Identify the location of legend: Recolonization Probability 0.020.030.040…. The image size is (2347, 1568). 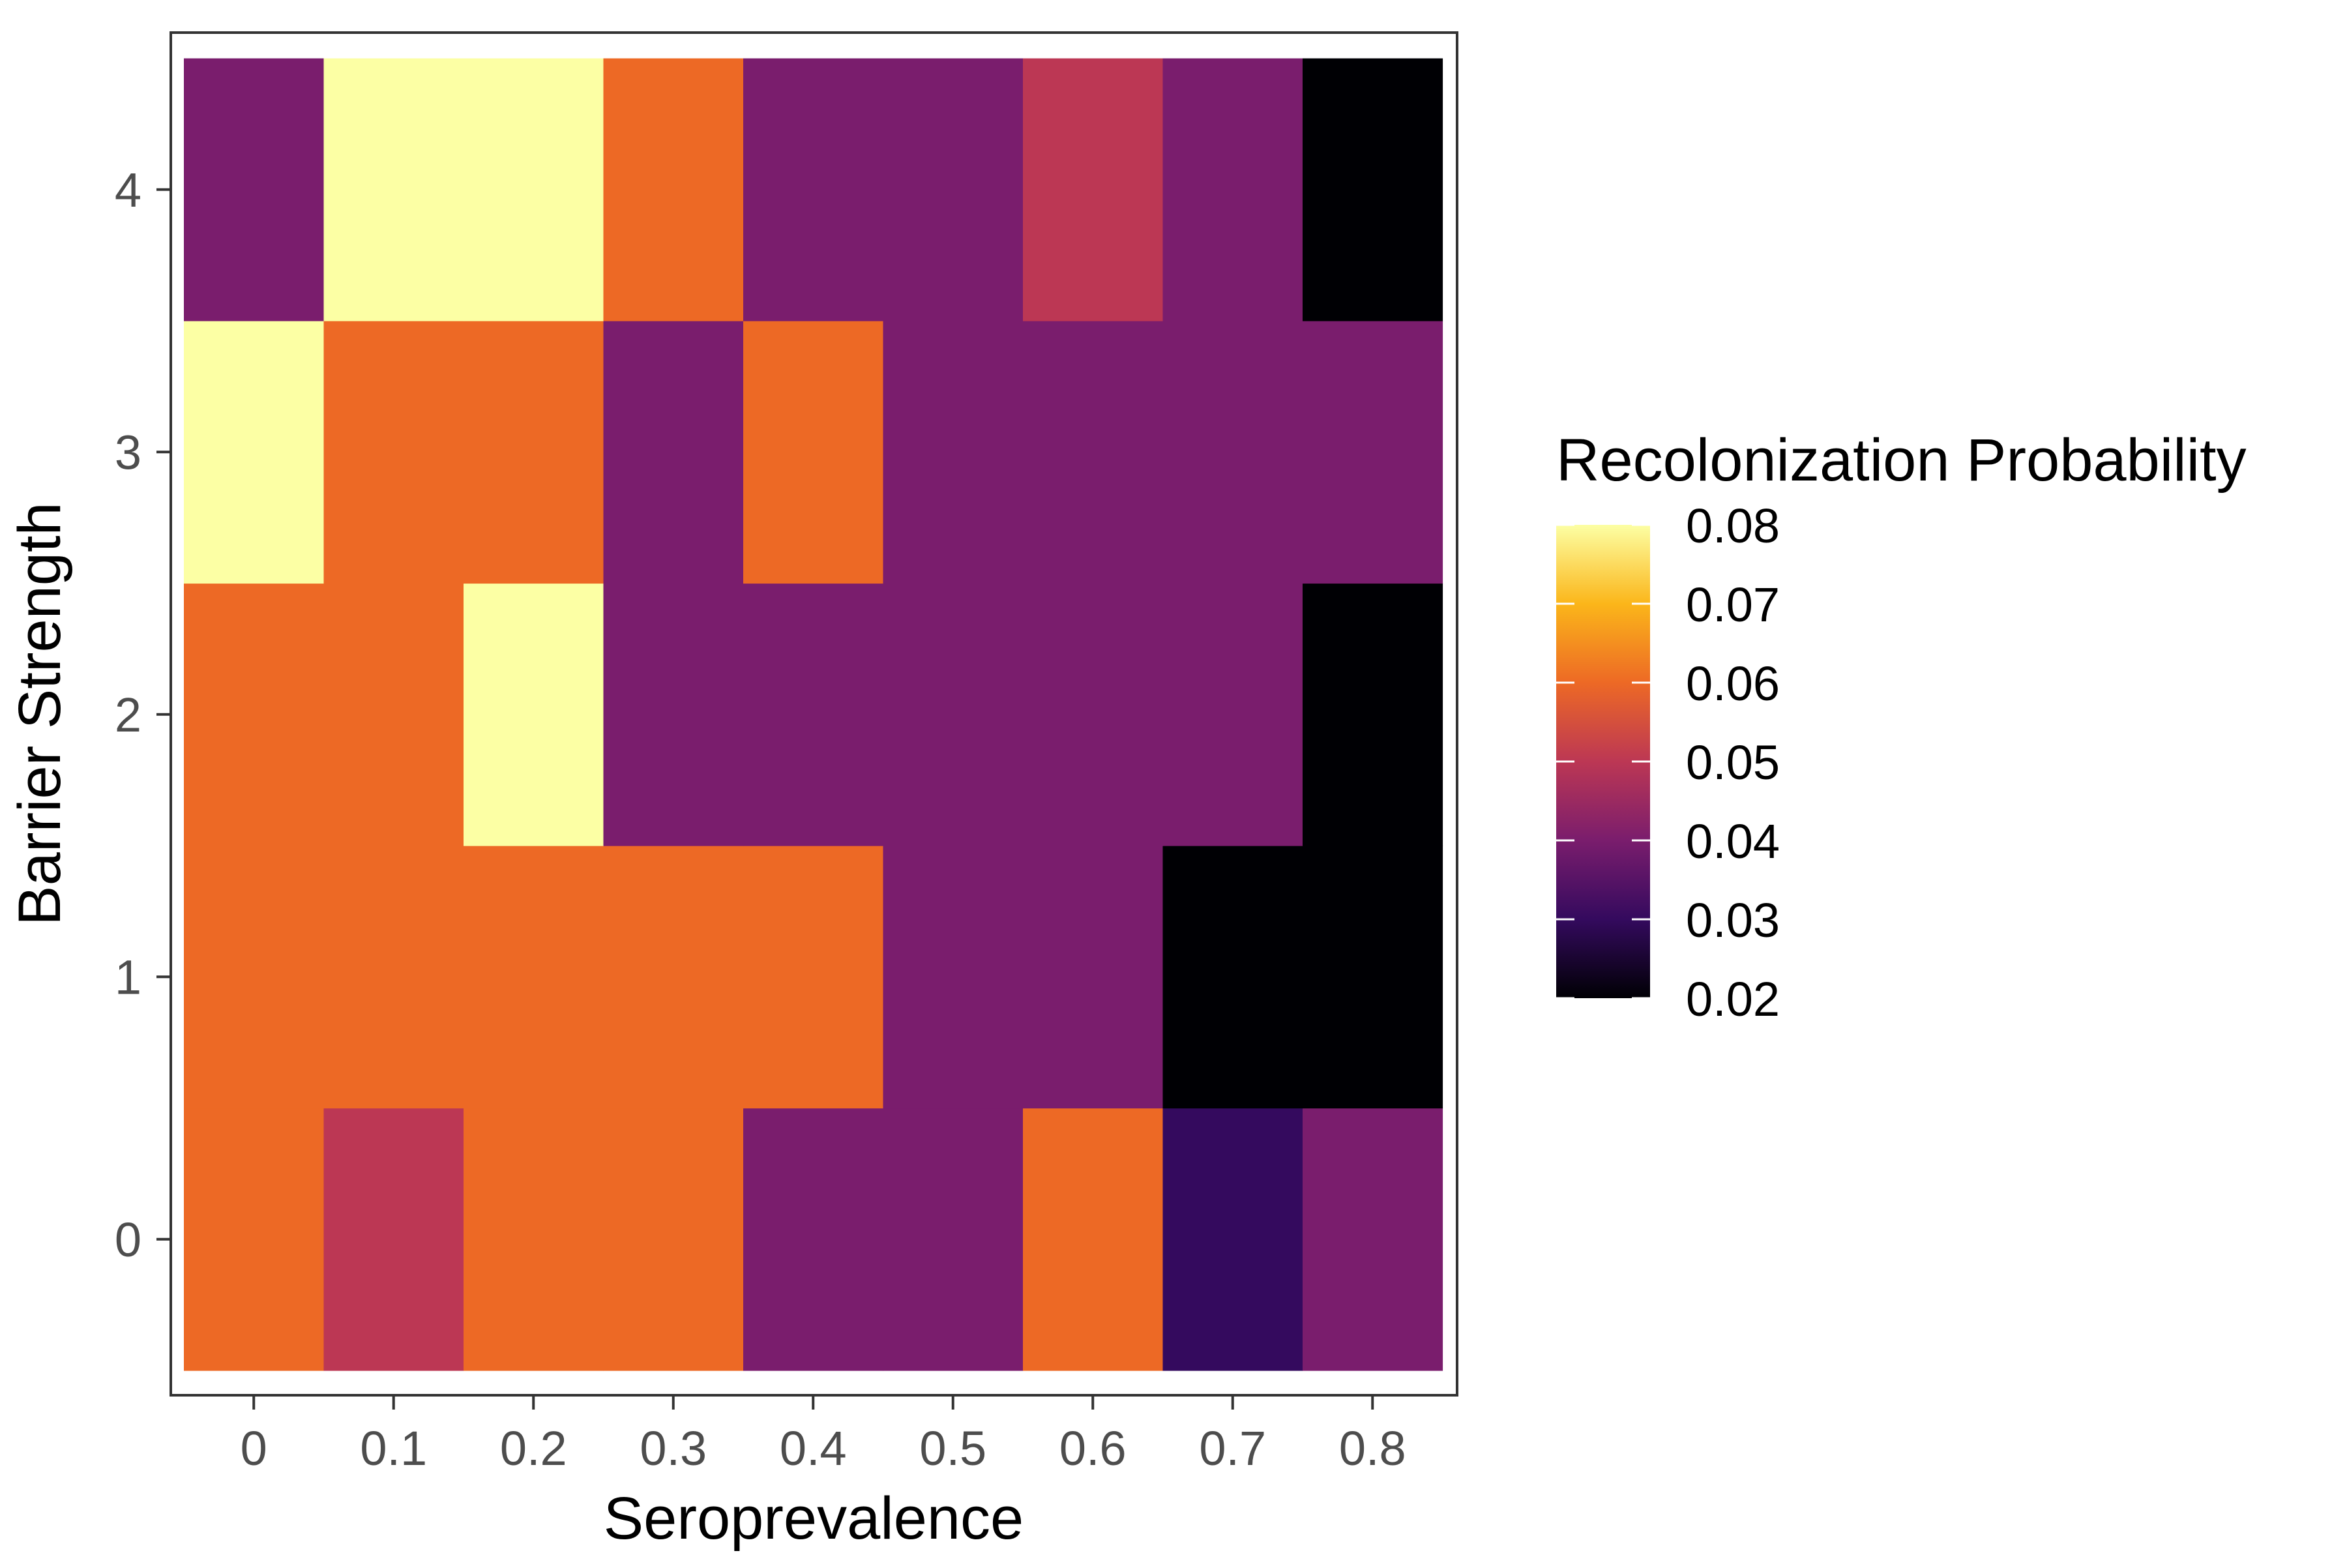
(1901, 726).